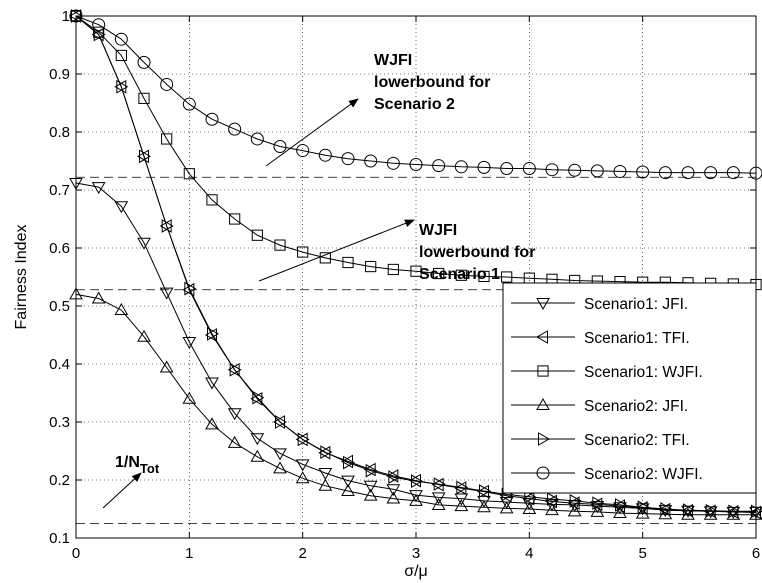 This screenshot has width=762, height=583. What do you see at coordinates (459, 274) in the screenshot?
I see `annotation-text-scenario1: Scenario 1` at bounding box center [459, 274].